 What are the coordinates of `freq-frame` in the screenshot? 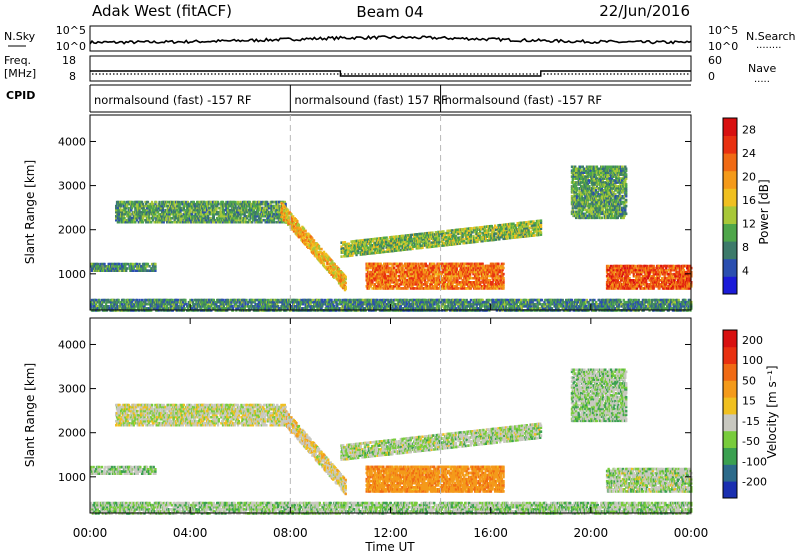 It's located at (390, 68).